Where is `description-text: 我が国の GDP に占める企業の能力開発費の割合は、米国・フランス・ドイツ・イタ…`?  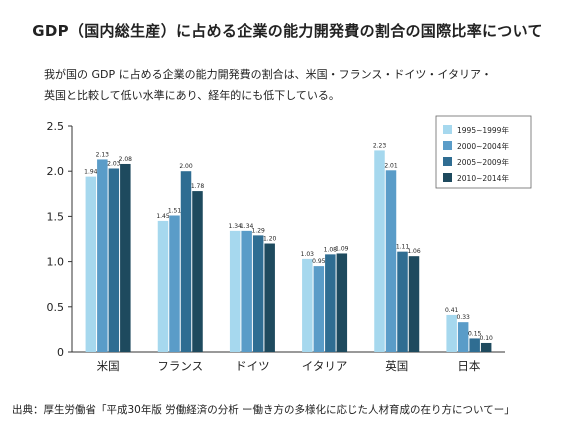 description-text: 我が国の GDP に占める企業の能力開発費の割合は、米国・フランス・ドイツ・イタ… is located at coordinates (294, 85).